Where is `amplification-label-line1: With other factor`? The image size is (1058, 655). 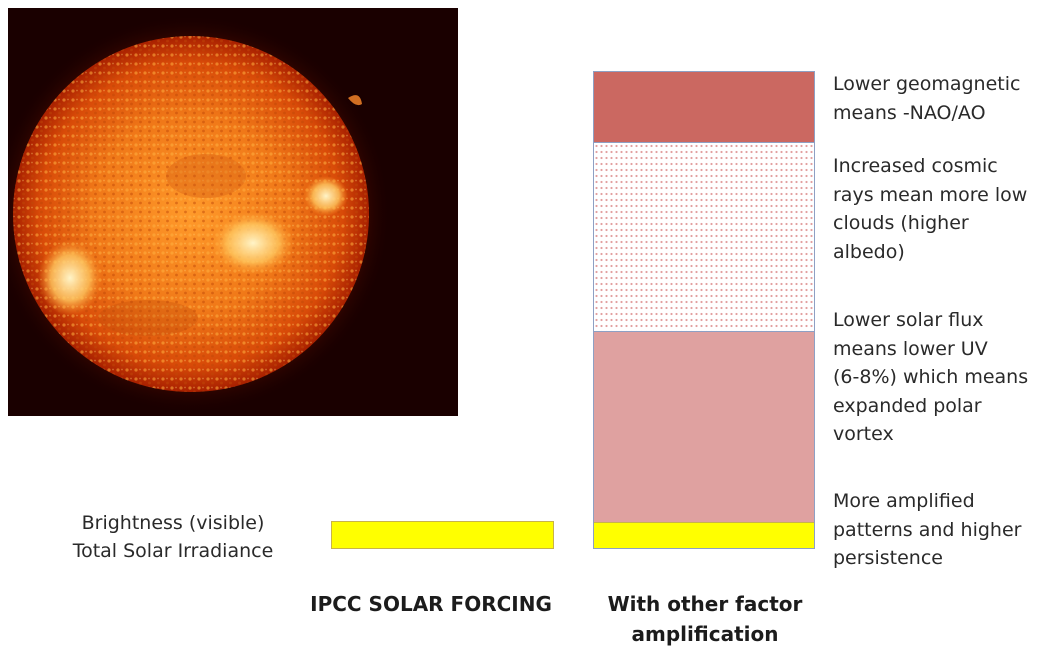
amplification-label-line1: With other factor is located at coordinates (705, 604).